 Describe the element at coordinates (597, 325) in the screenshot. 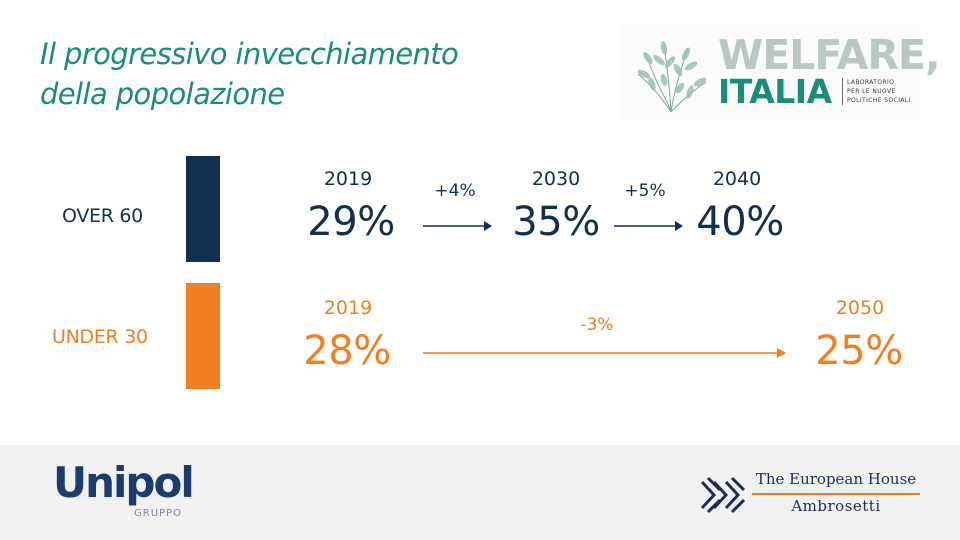

I see `under30-delta: -3%` at that location.